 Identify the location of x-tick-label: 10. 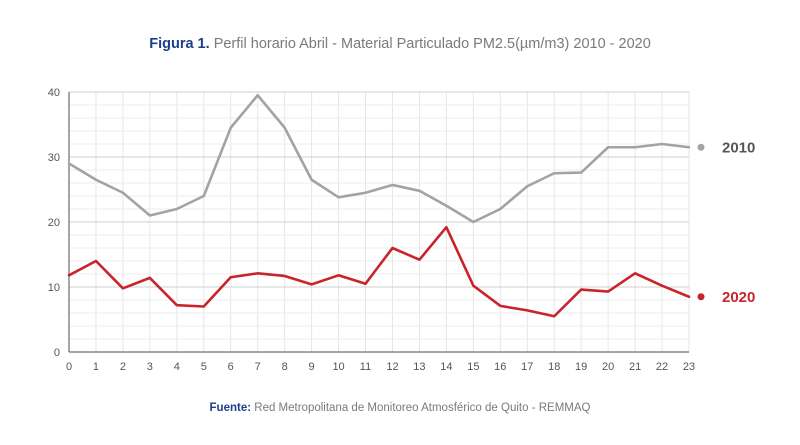
(338, 367).